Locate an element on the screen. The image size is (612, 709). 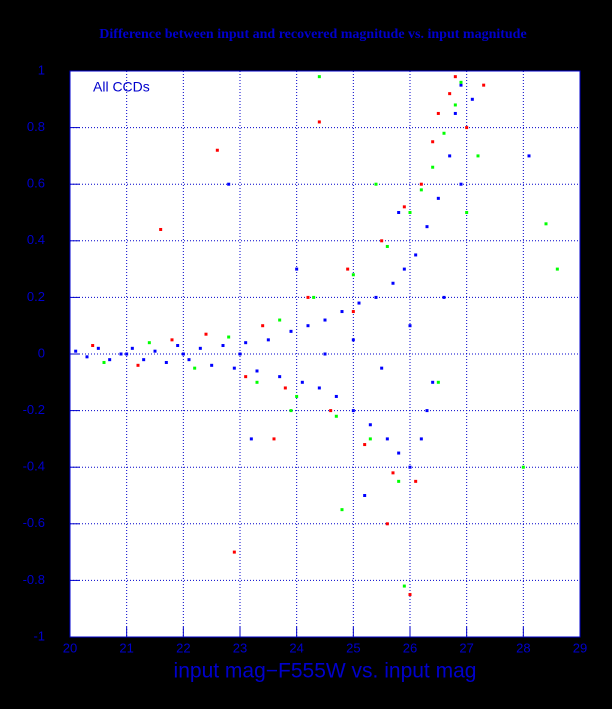
x-tick-label: 24 is located at coordinates (296, 647).